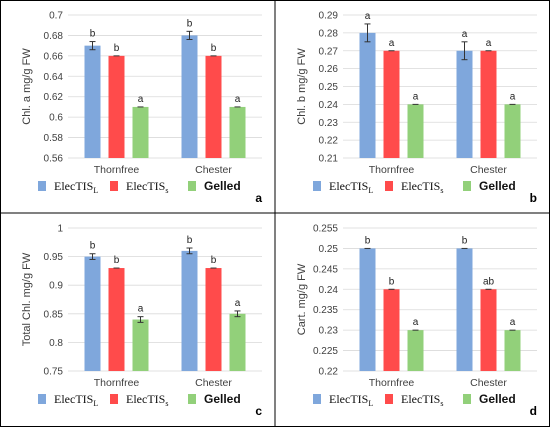 This screenshot has height=427, width=550. I want to click on y-tick-label: 0.62, so click(54, 97).